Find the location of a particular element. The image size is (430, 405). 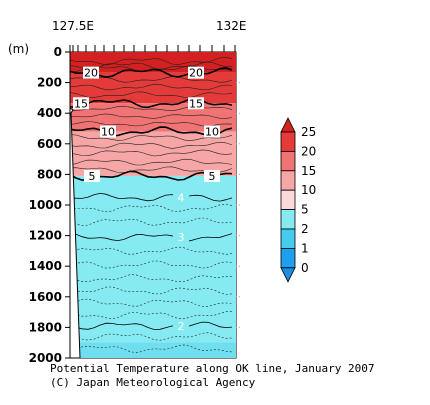

section-band is located at coordinates (153, 153).